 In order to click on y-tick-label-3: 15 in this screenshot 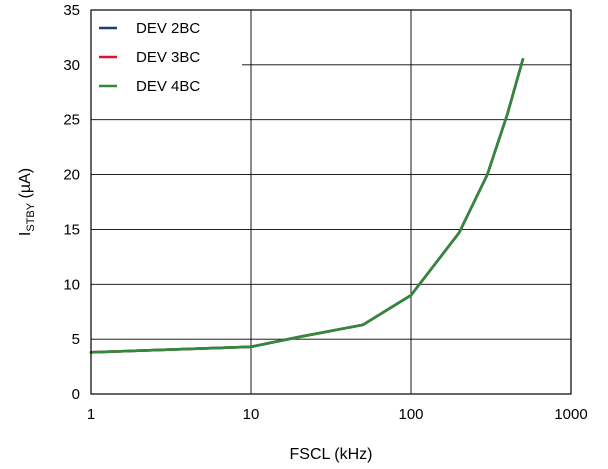, I will do `click(71, 229)`.